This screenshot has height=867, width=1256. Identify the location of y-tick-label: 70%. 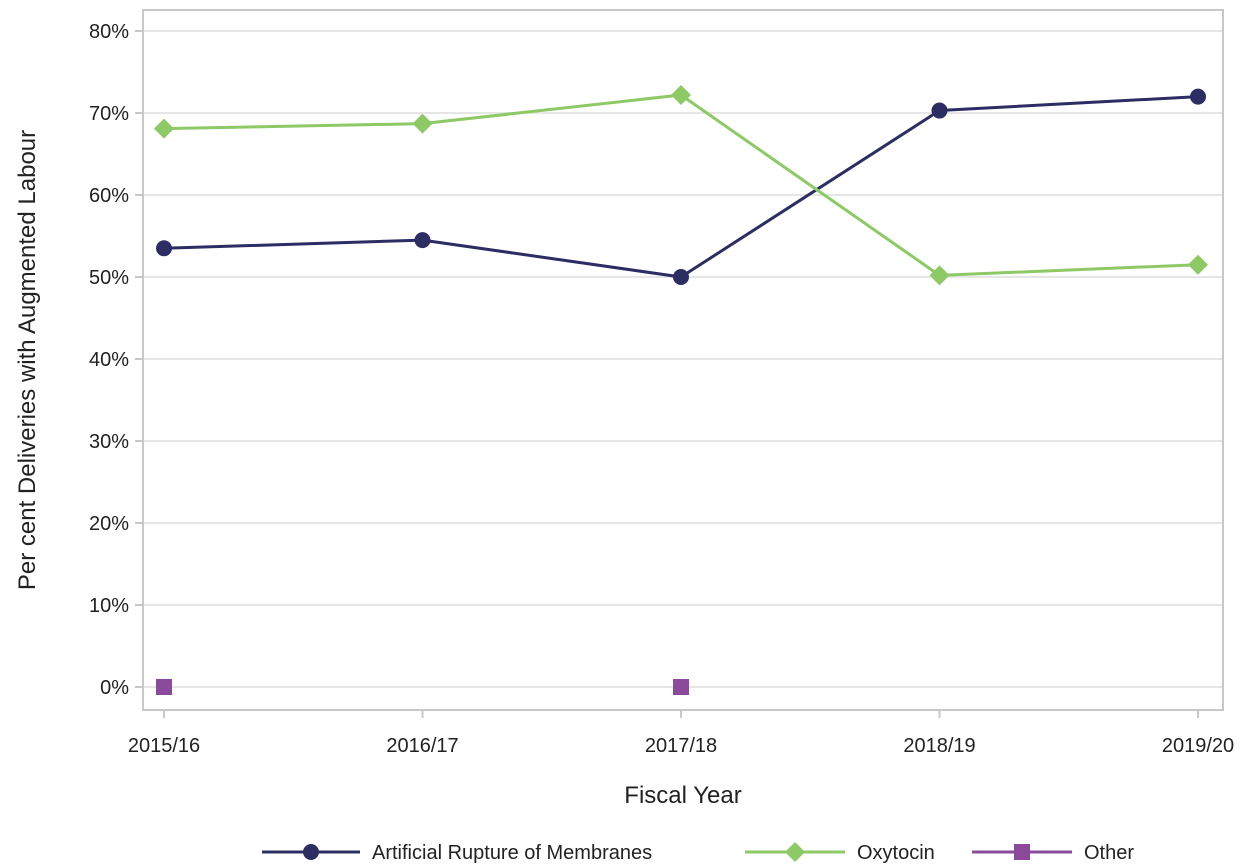
(109, 114).